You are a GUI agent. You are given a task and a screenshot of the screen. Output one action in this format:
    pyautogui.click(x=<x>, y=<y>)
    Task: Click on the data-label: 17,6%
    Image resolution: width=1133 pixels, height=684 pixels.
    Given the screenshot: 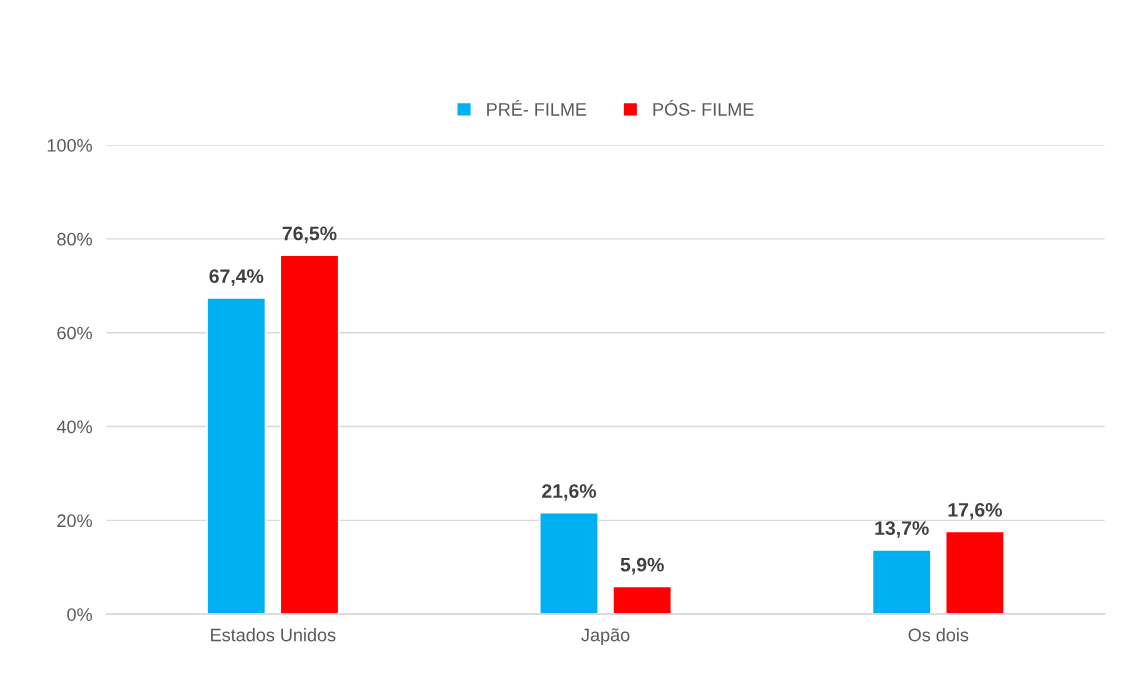 What is the action you would take?
    pyautogui.click(x=975, y=511)
    